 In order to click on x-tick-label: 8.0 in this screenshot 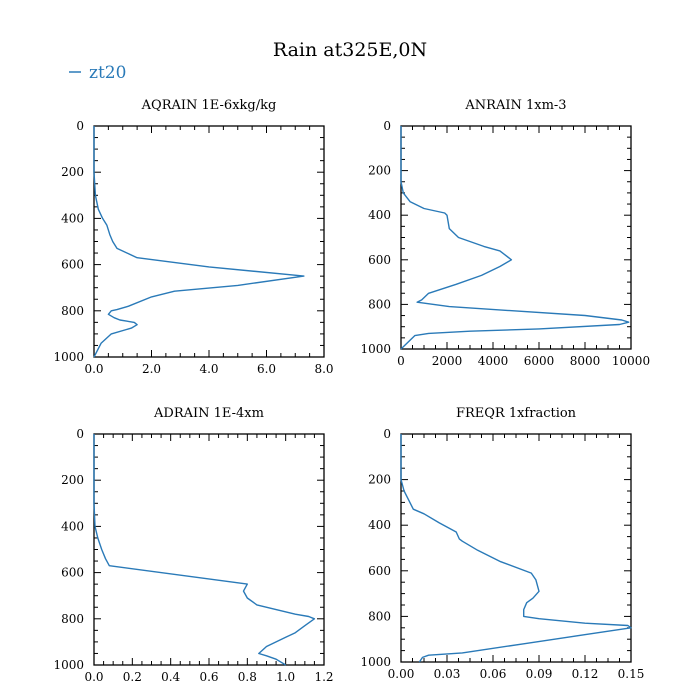, I will do `click(323, 369)`.